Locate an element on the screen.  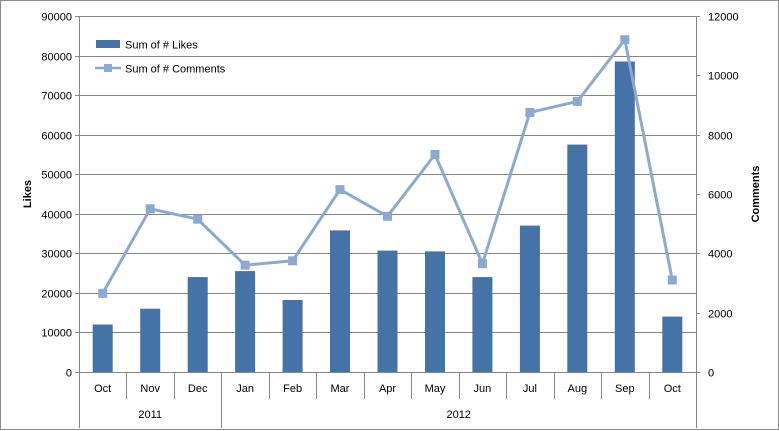
x-tick-label: Jan is located at coordinates (245, 389).